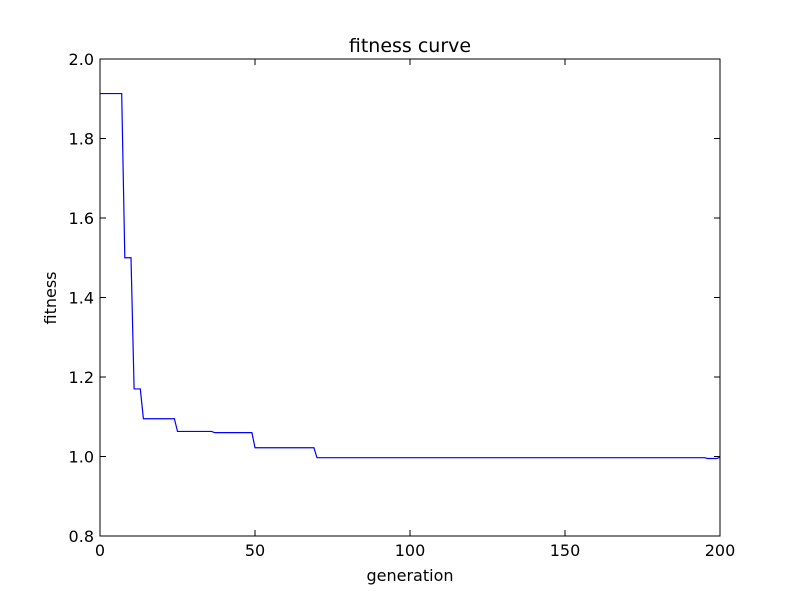  Describe the element at coordinates (255, 550) in the screenshot. I see `x-tick-label: 50` at that location.